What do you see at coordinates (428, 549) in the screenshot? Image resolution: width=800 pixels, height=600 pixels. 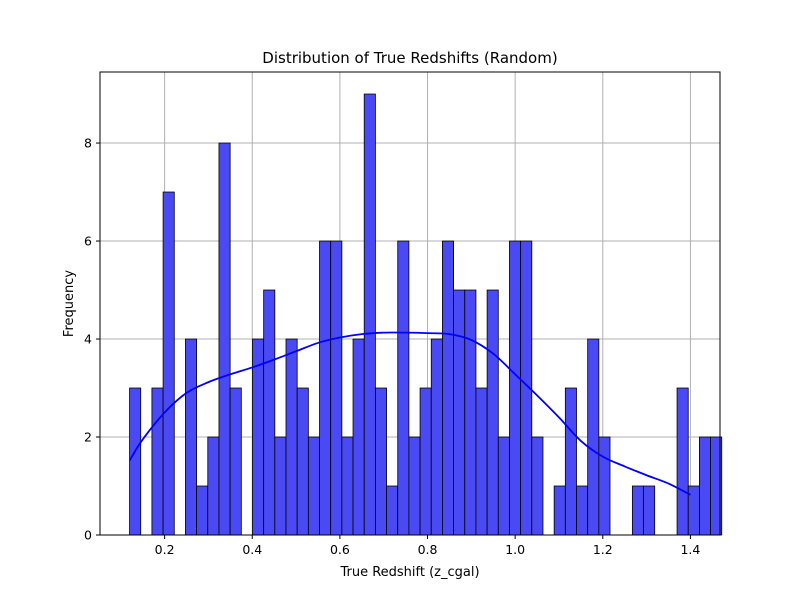 I see `x-tick-label: 0.8` at bounding box center [428, 549].